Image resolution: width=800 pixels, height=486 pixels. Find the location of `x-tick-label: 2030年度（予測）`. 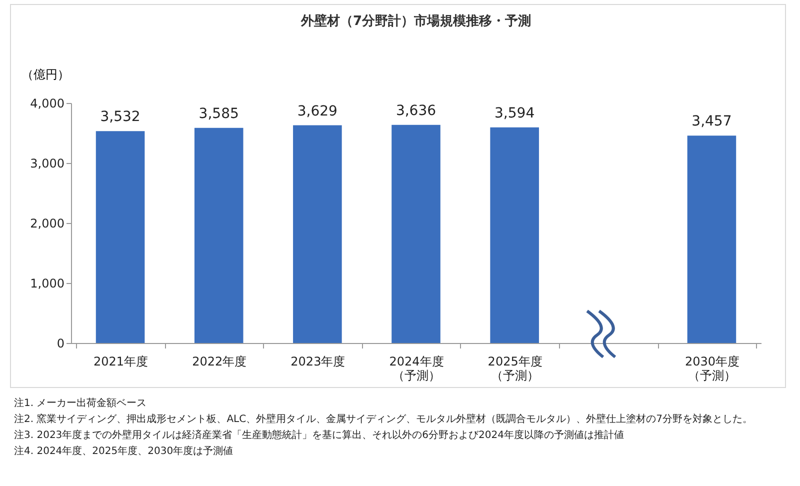

x-tick-label: 2030年度（予測） is located at coordinates (712, 368).